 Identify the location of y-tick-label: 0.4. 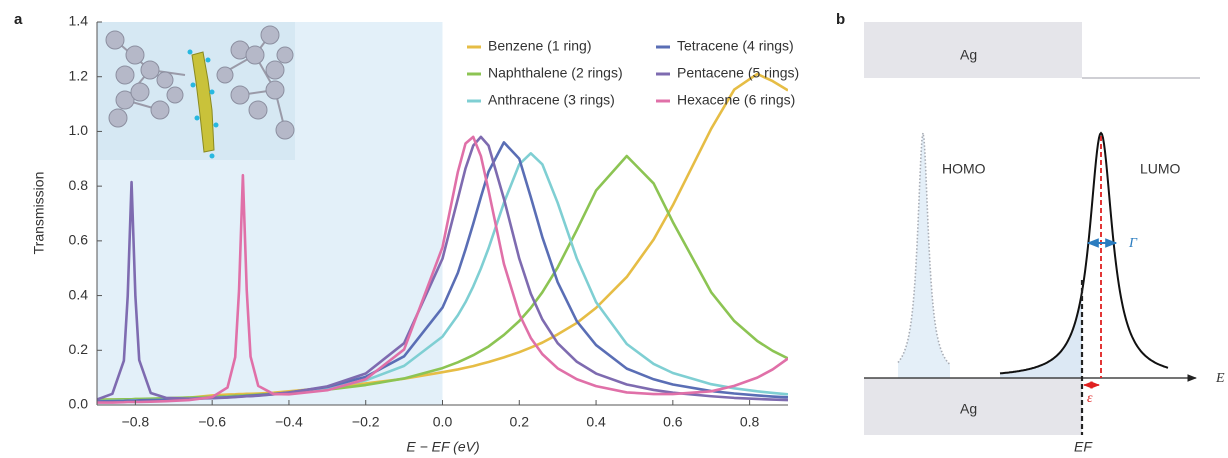
(79, 294).